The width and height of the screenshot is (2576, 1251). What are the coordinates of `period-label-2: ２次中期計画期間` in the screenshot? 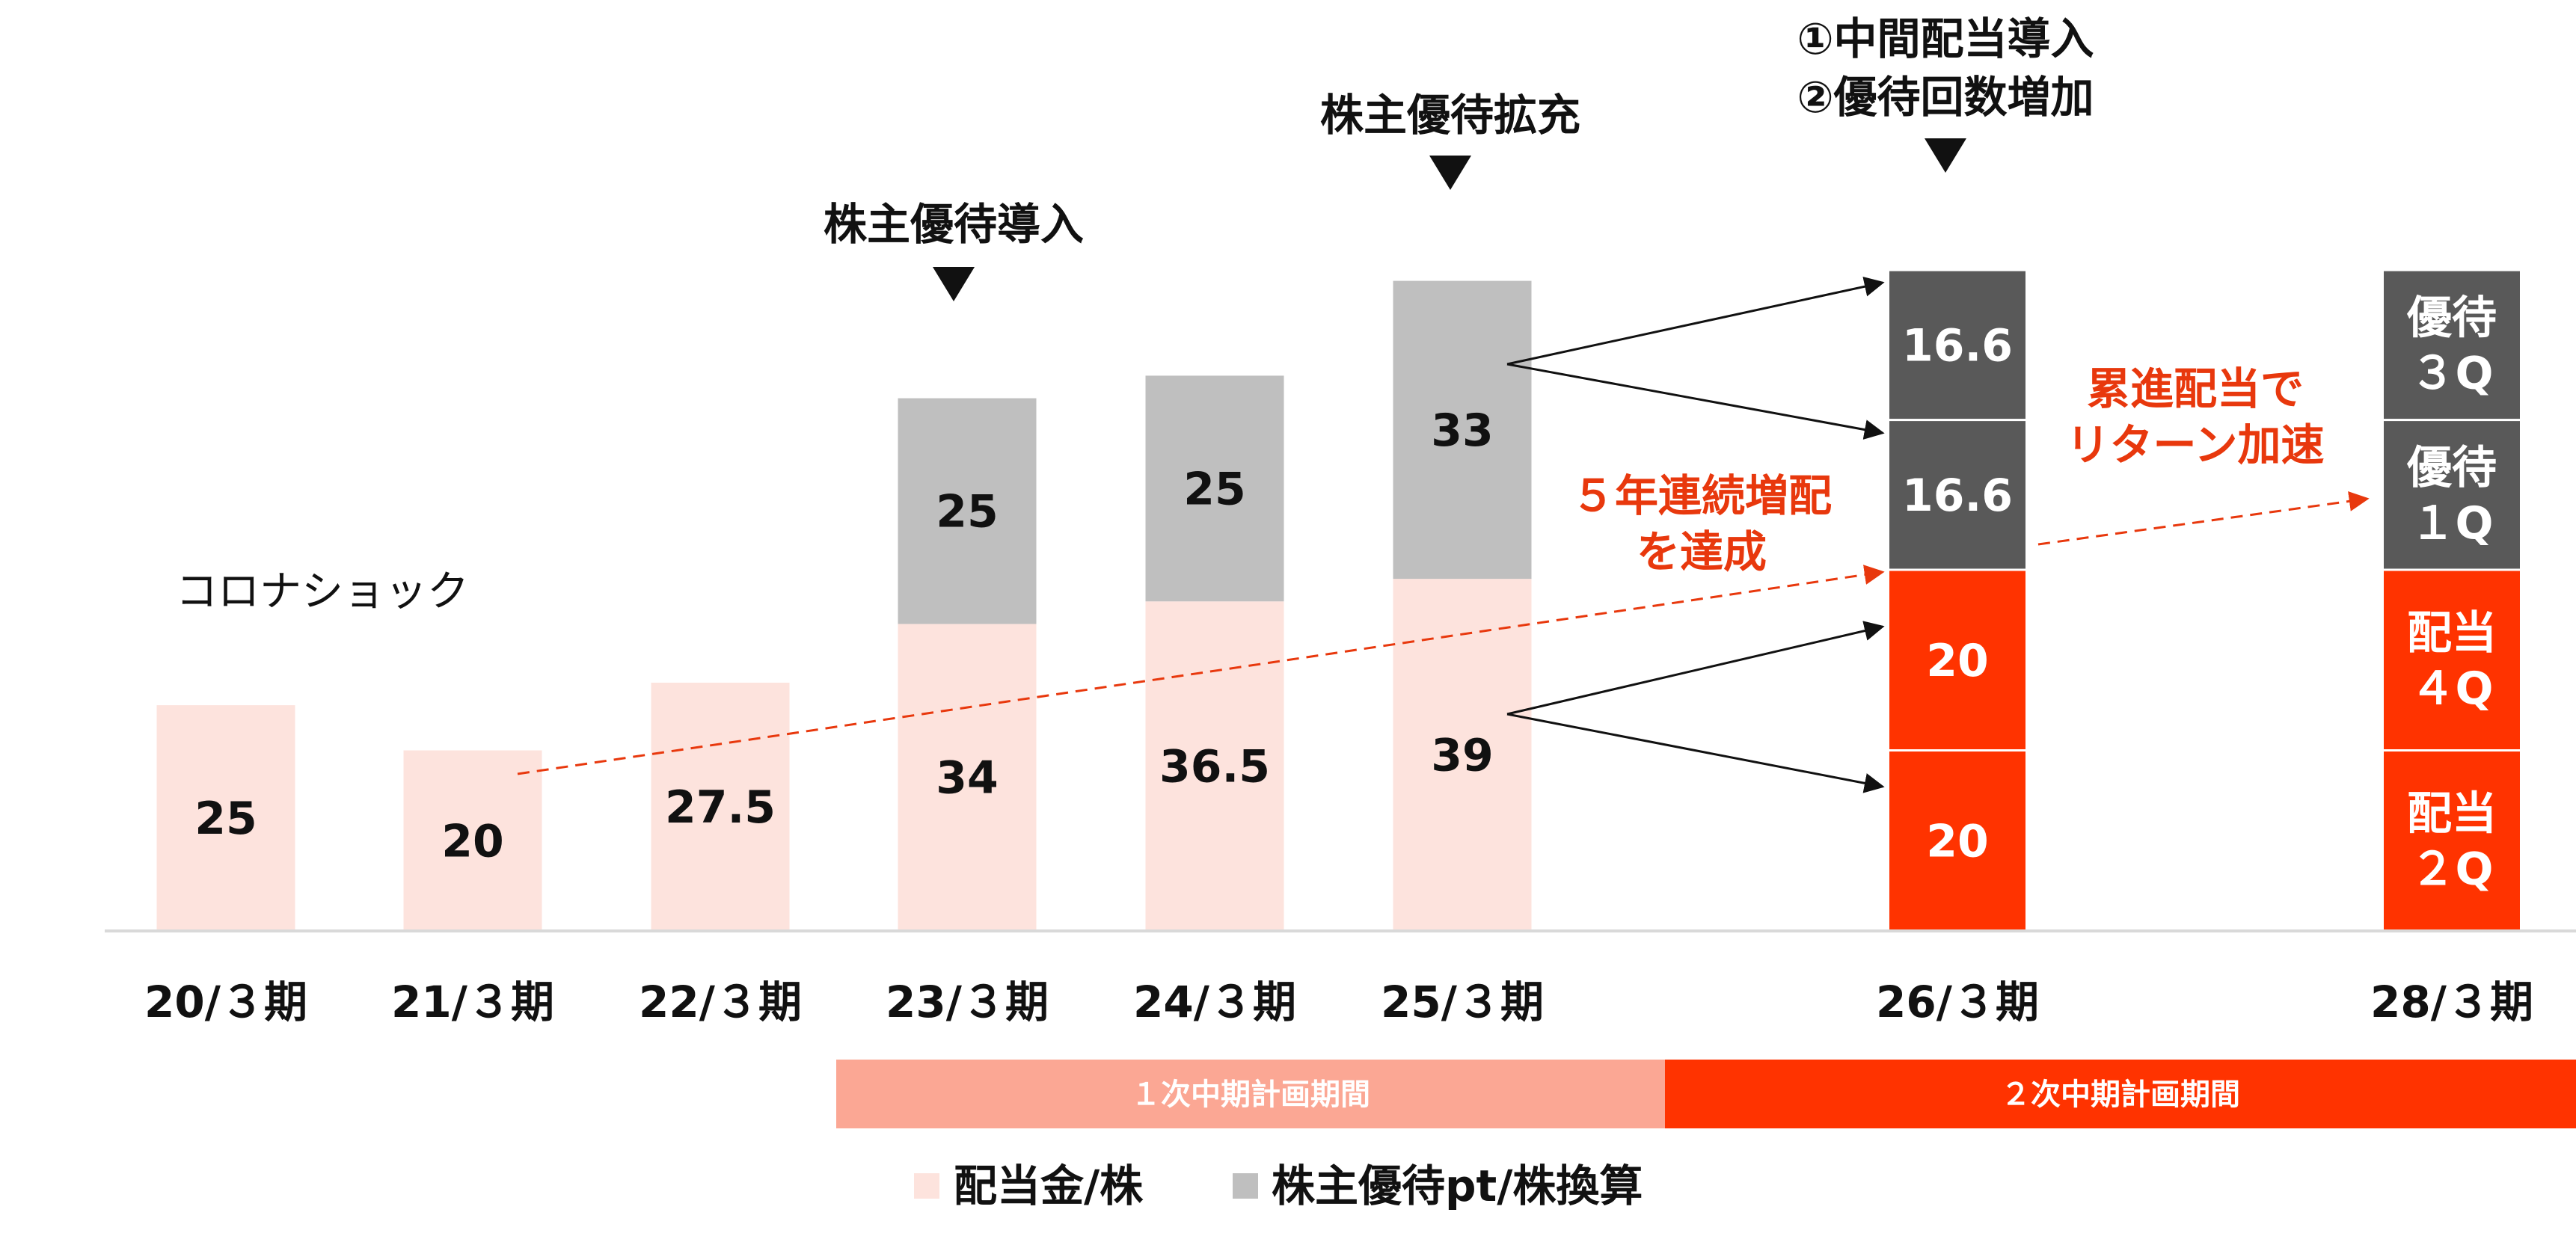 It's located at (2120, 1095).